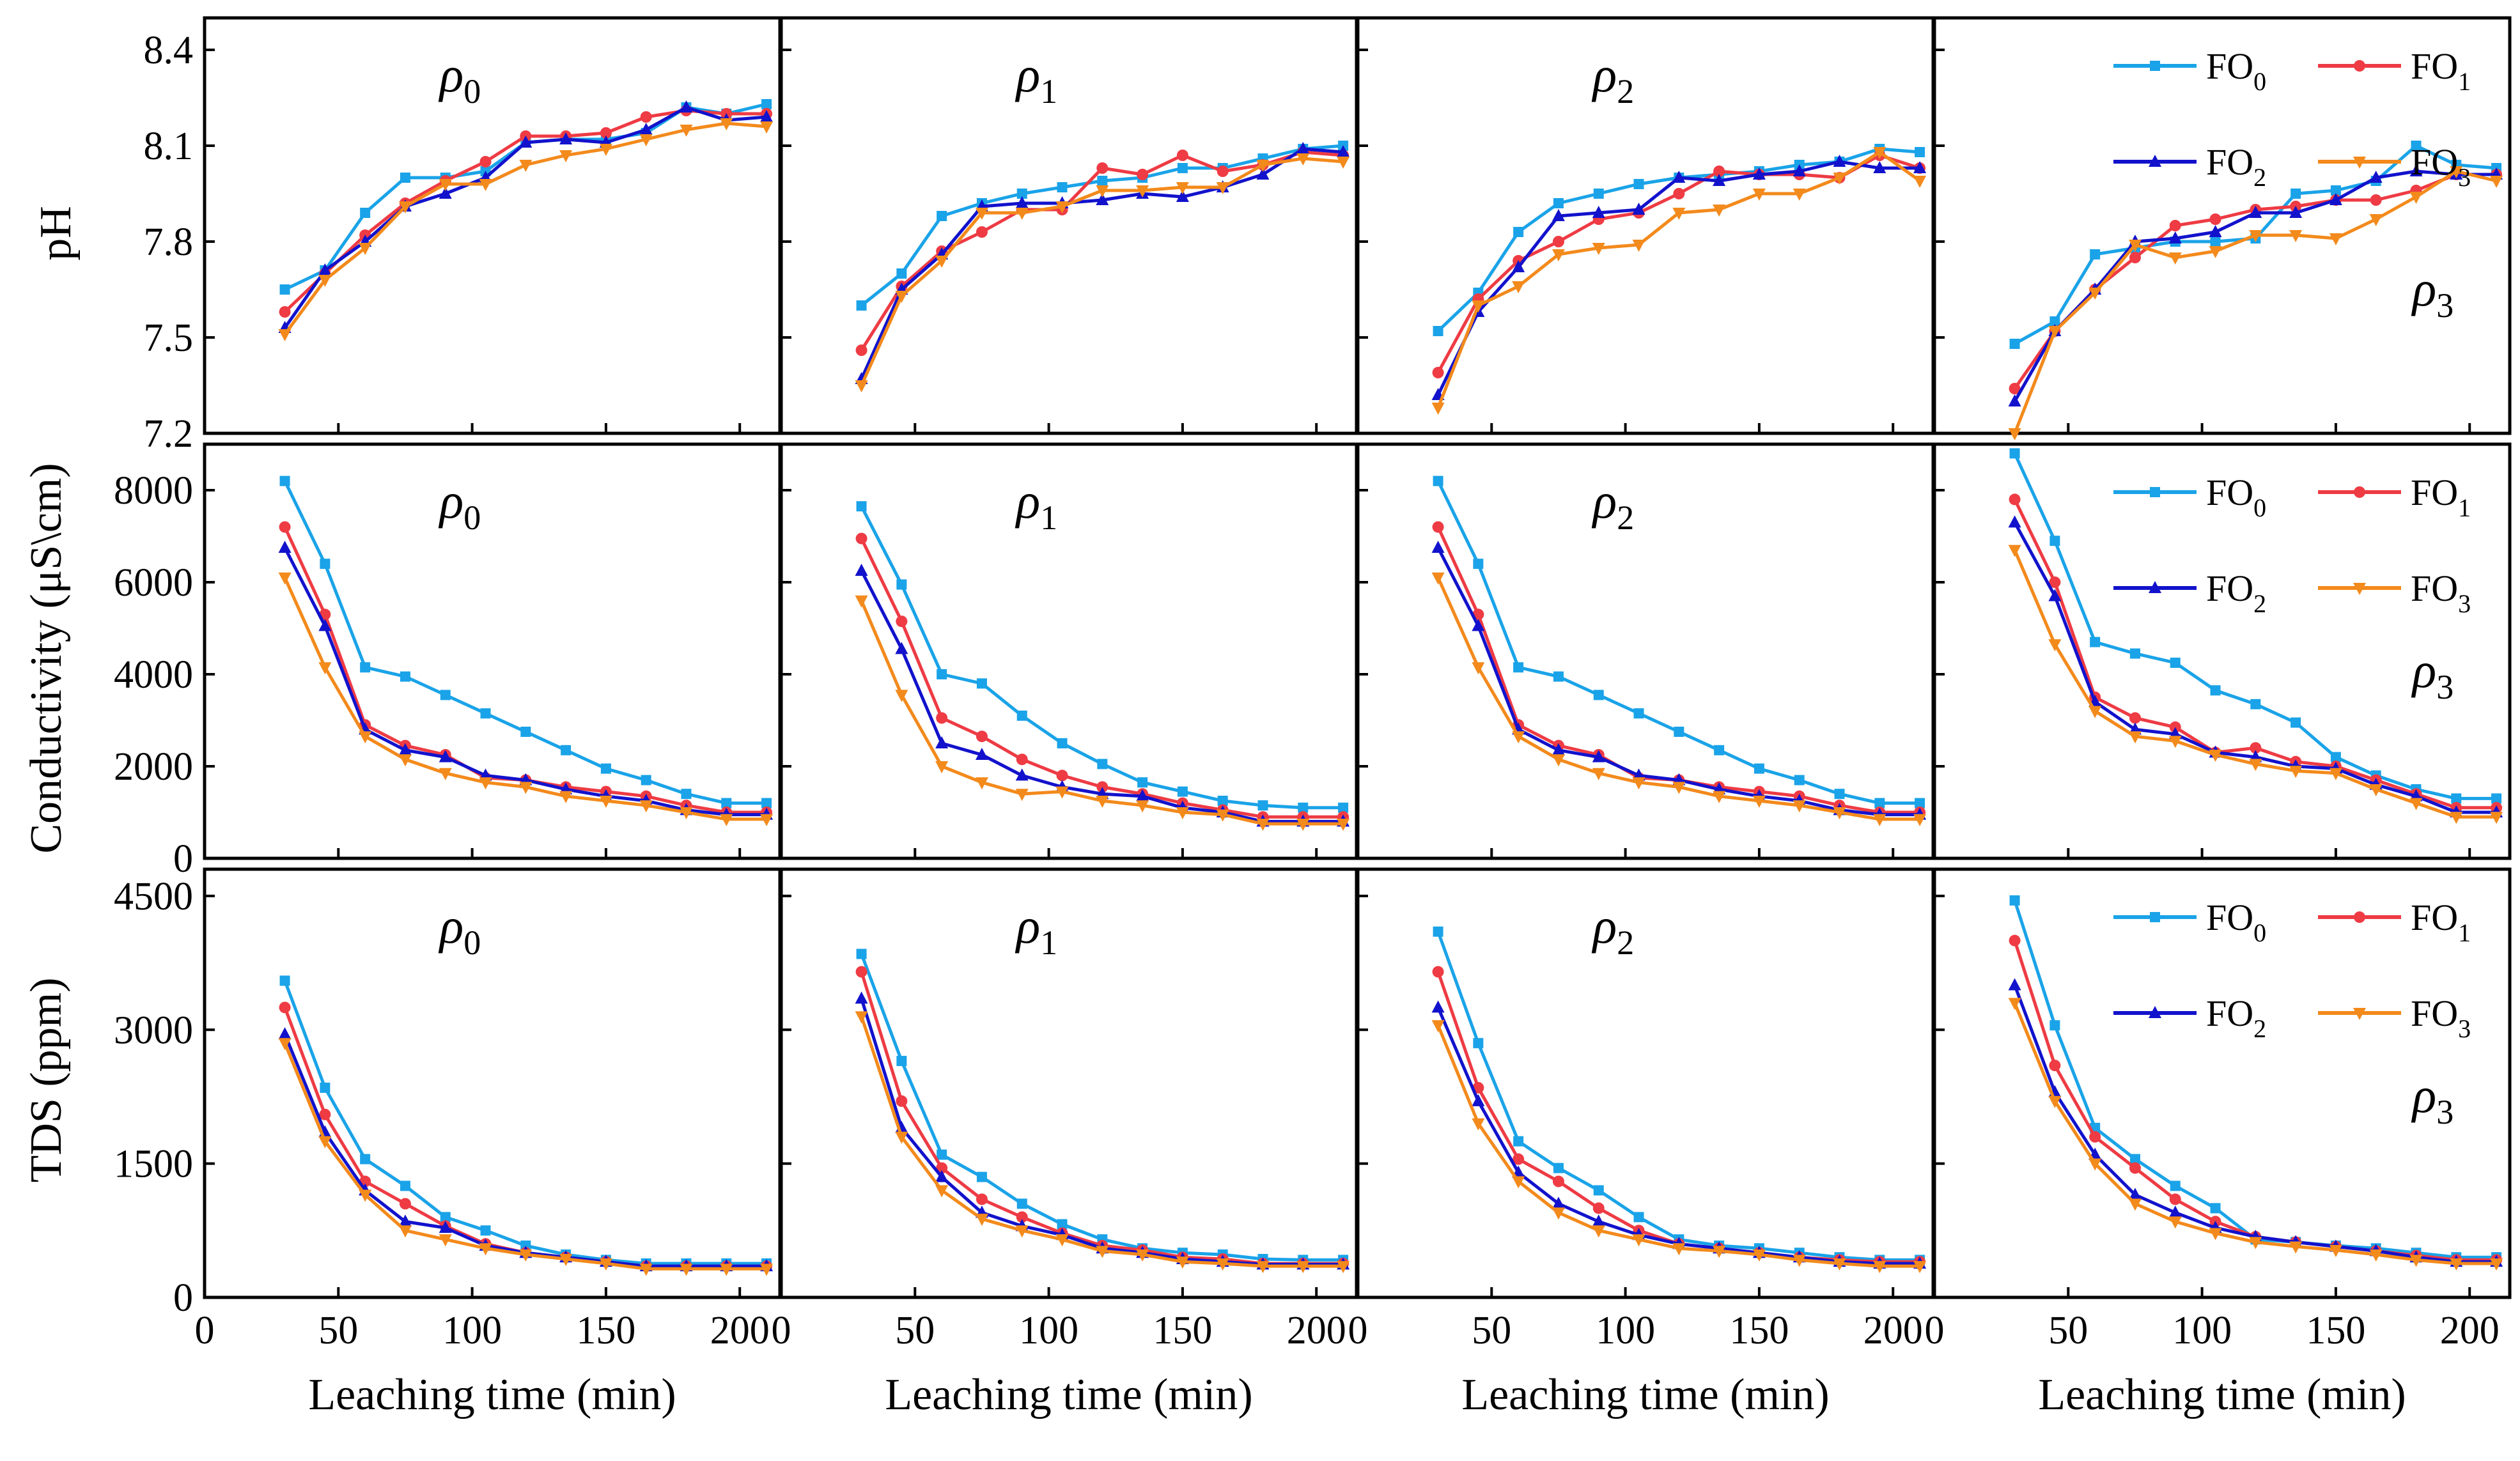  What do you see at coordinates (169, 242) in the screenshot?
I see `y-tick-label: 7.8` at bounding box center [169, 242].